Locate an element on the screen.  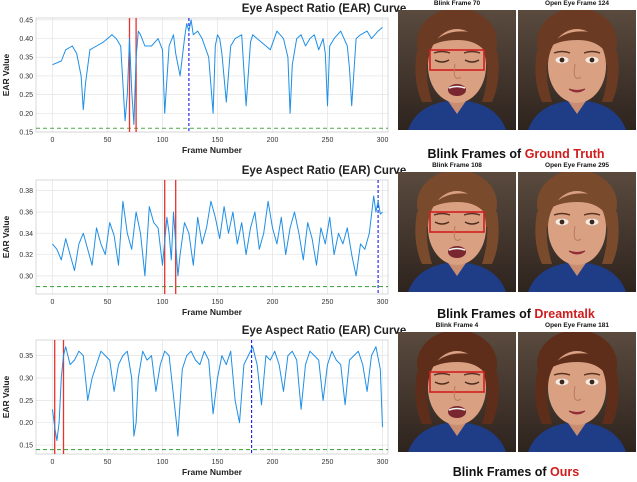
row-caption: Blink Frames of Ours is located at coordinates (516, 472).